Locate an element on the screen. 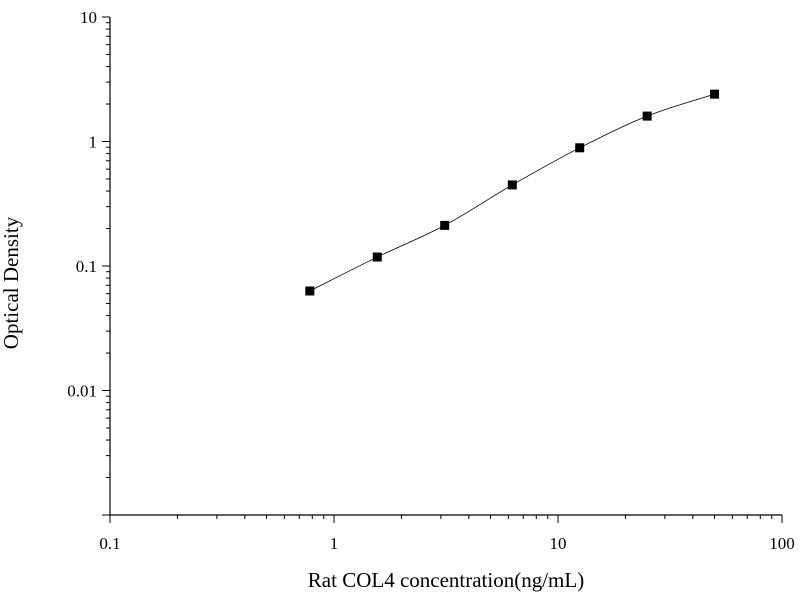 This screenshot has height=600, width=800. x-tick-label: 100 is located at coordinates (782, 543).